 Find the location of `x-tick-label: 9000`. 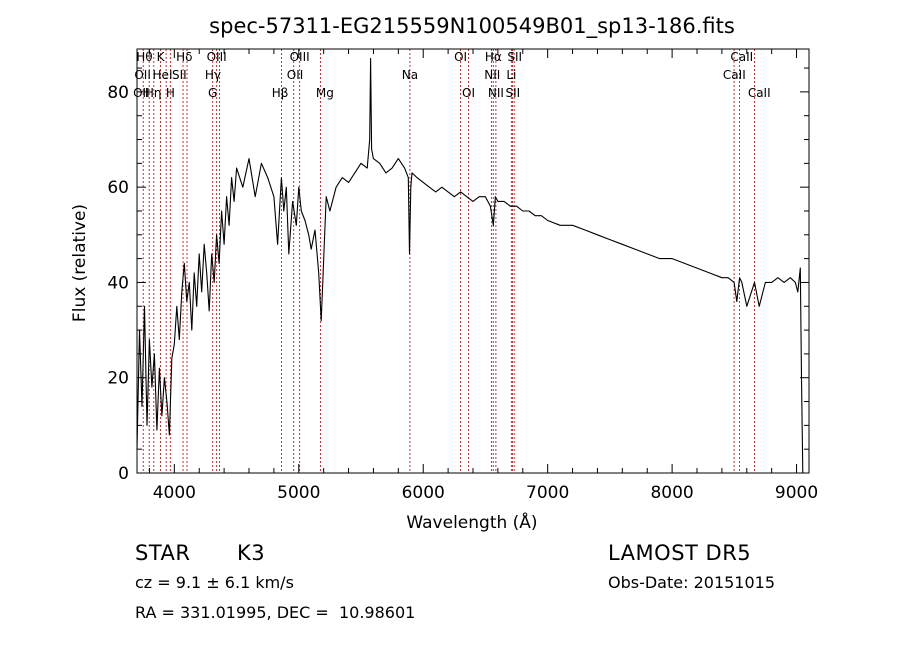

x-tick-label: 9000 is located at coordinates (796, 493).